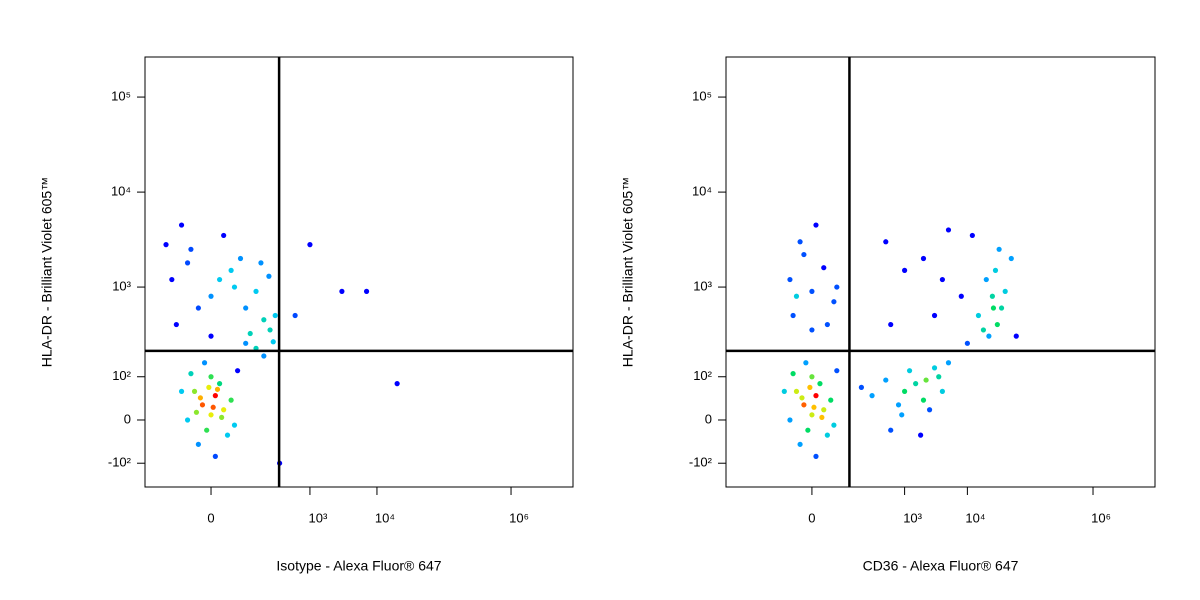  I want to click on y-tick-label: -10², so click(701, 462).